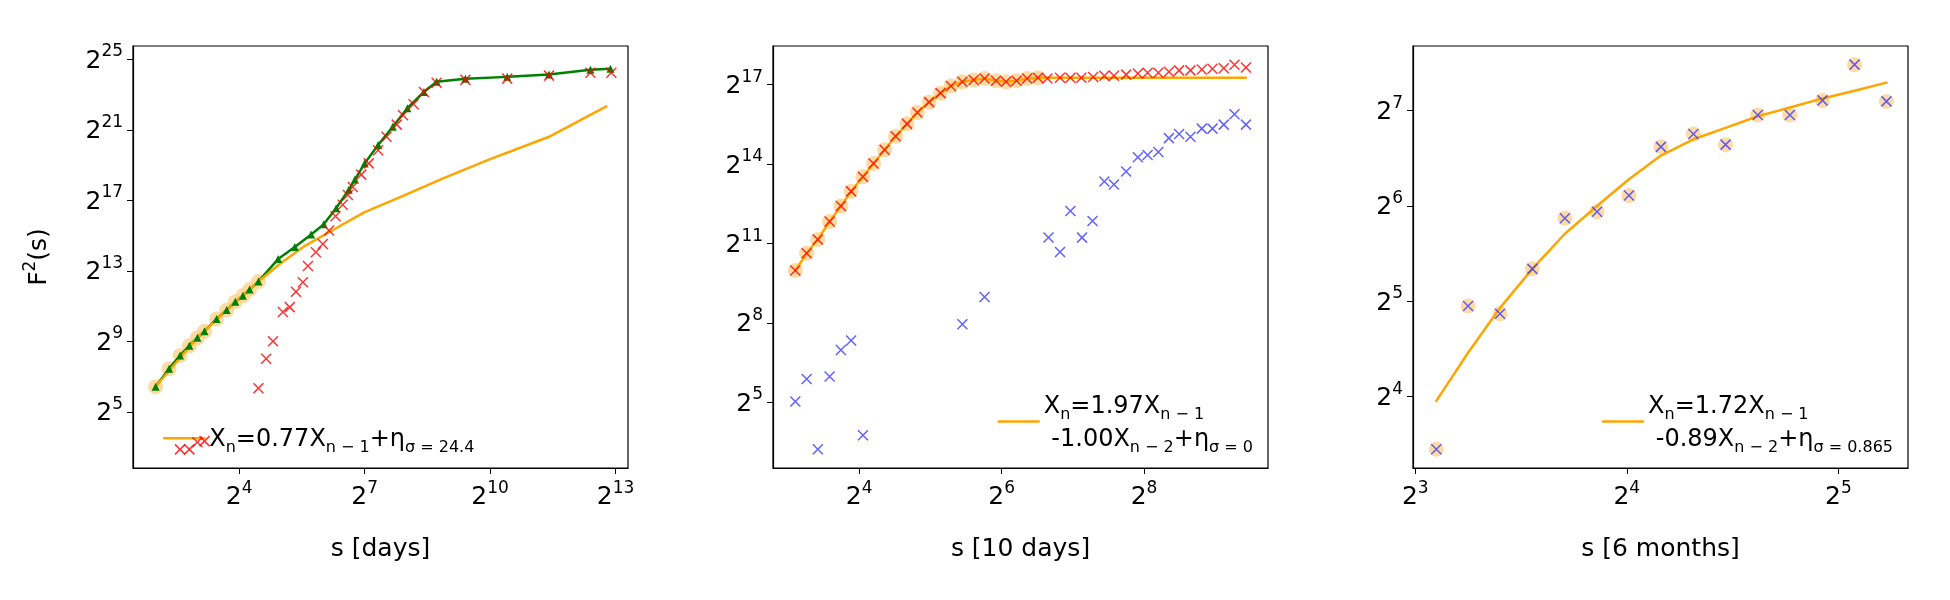 Image resolution: width=1950 pixels, height=600 pixels. What do you see at coordinates (380, 547) in the screenshot?
I see `x-axis-title: s [days]` at bounding box center [380, 547].